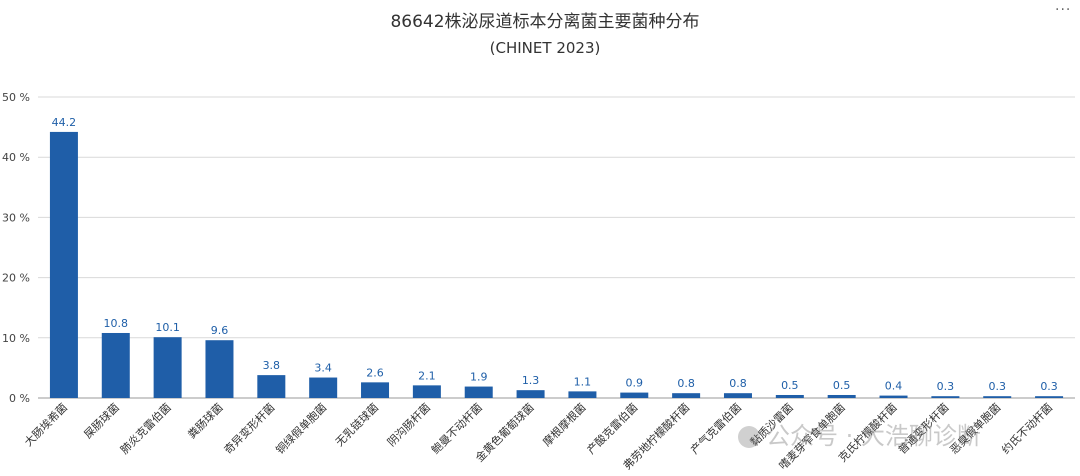  What do you see at coordinates (612, 428) in the screenshot?
I see `x-tick-label: 产酸克雷伯菌` at bounding box center [612, 428].